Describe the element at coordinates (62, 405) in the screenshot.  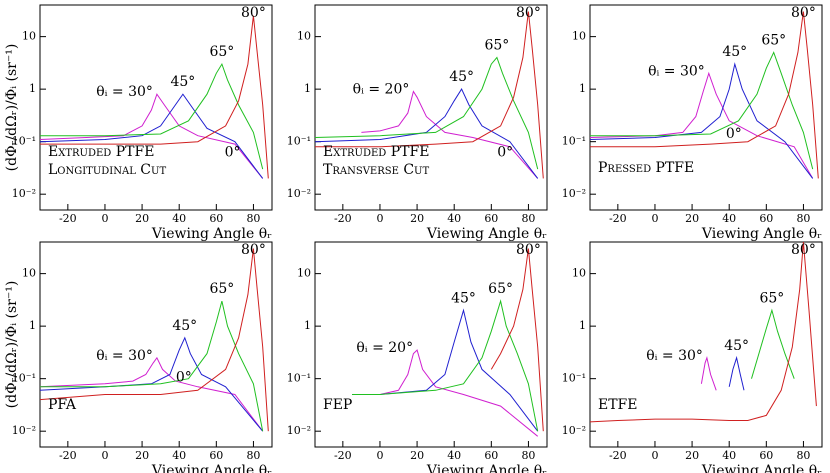
I see `panel-label: PFA` at that location.